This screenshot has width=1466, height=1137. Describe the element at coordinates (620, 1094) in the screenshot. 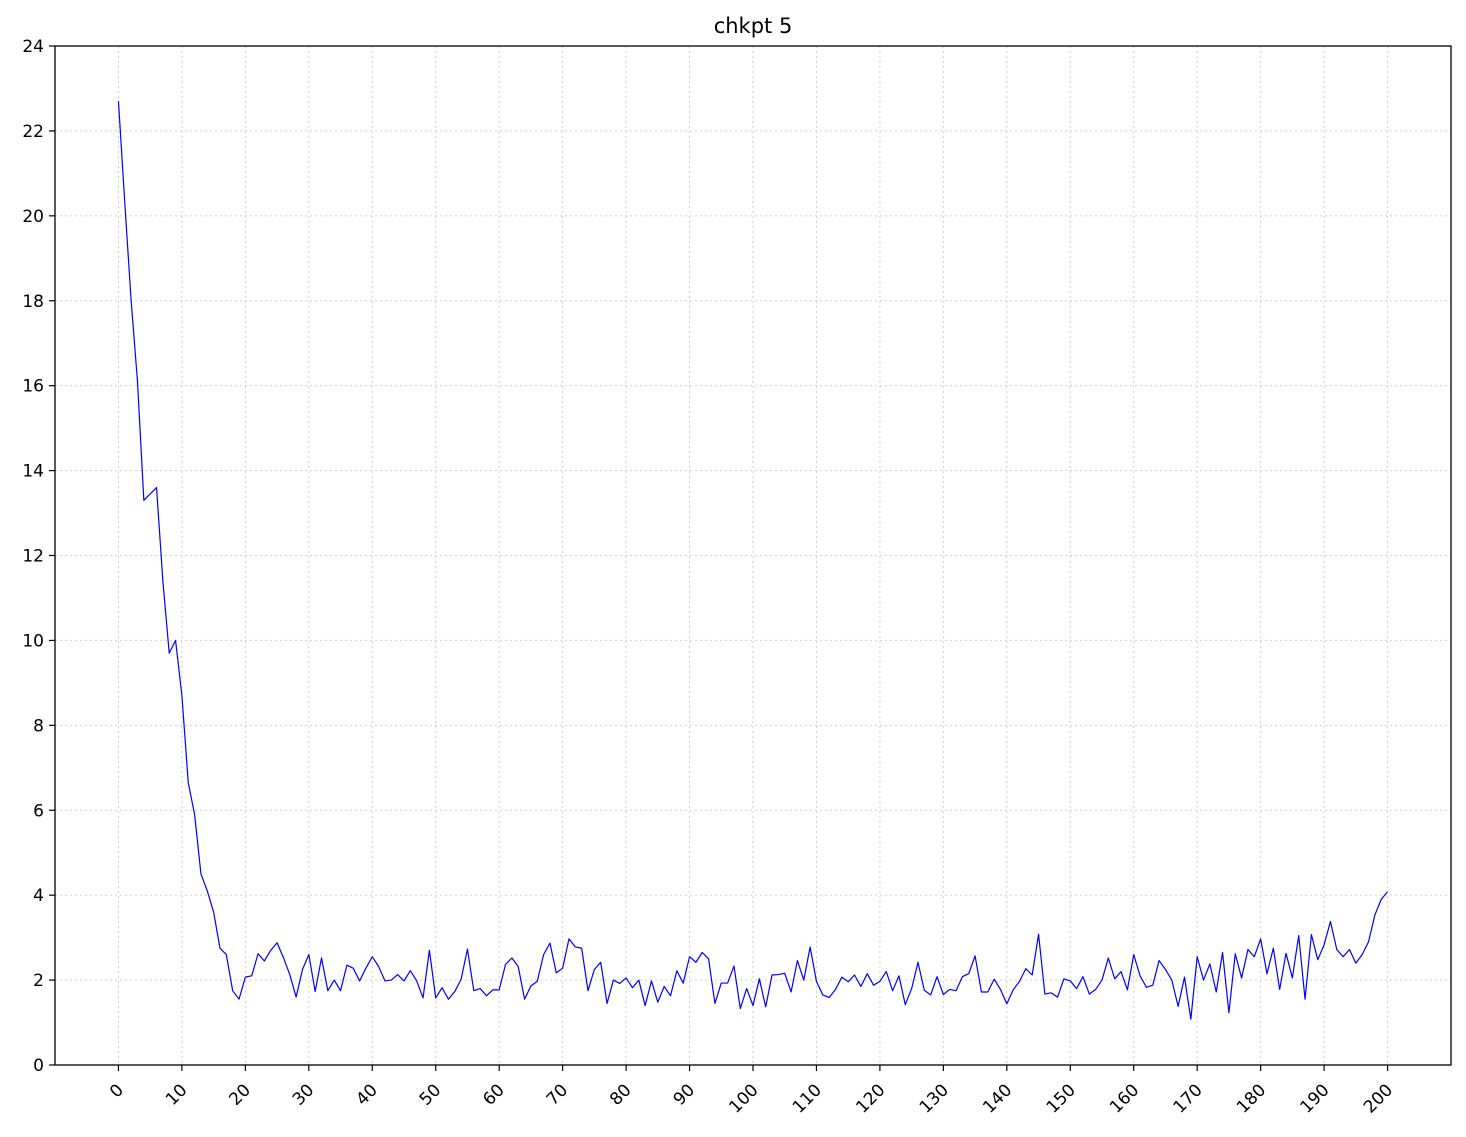

I see `x-tick-label: 80` at that location.